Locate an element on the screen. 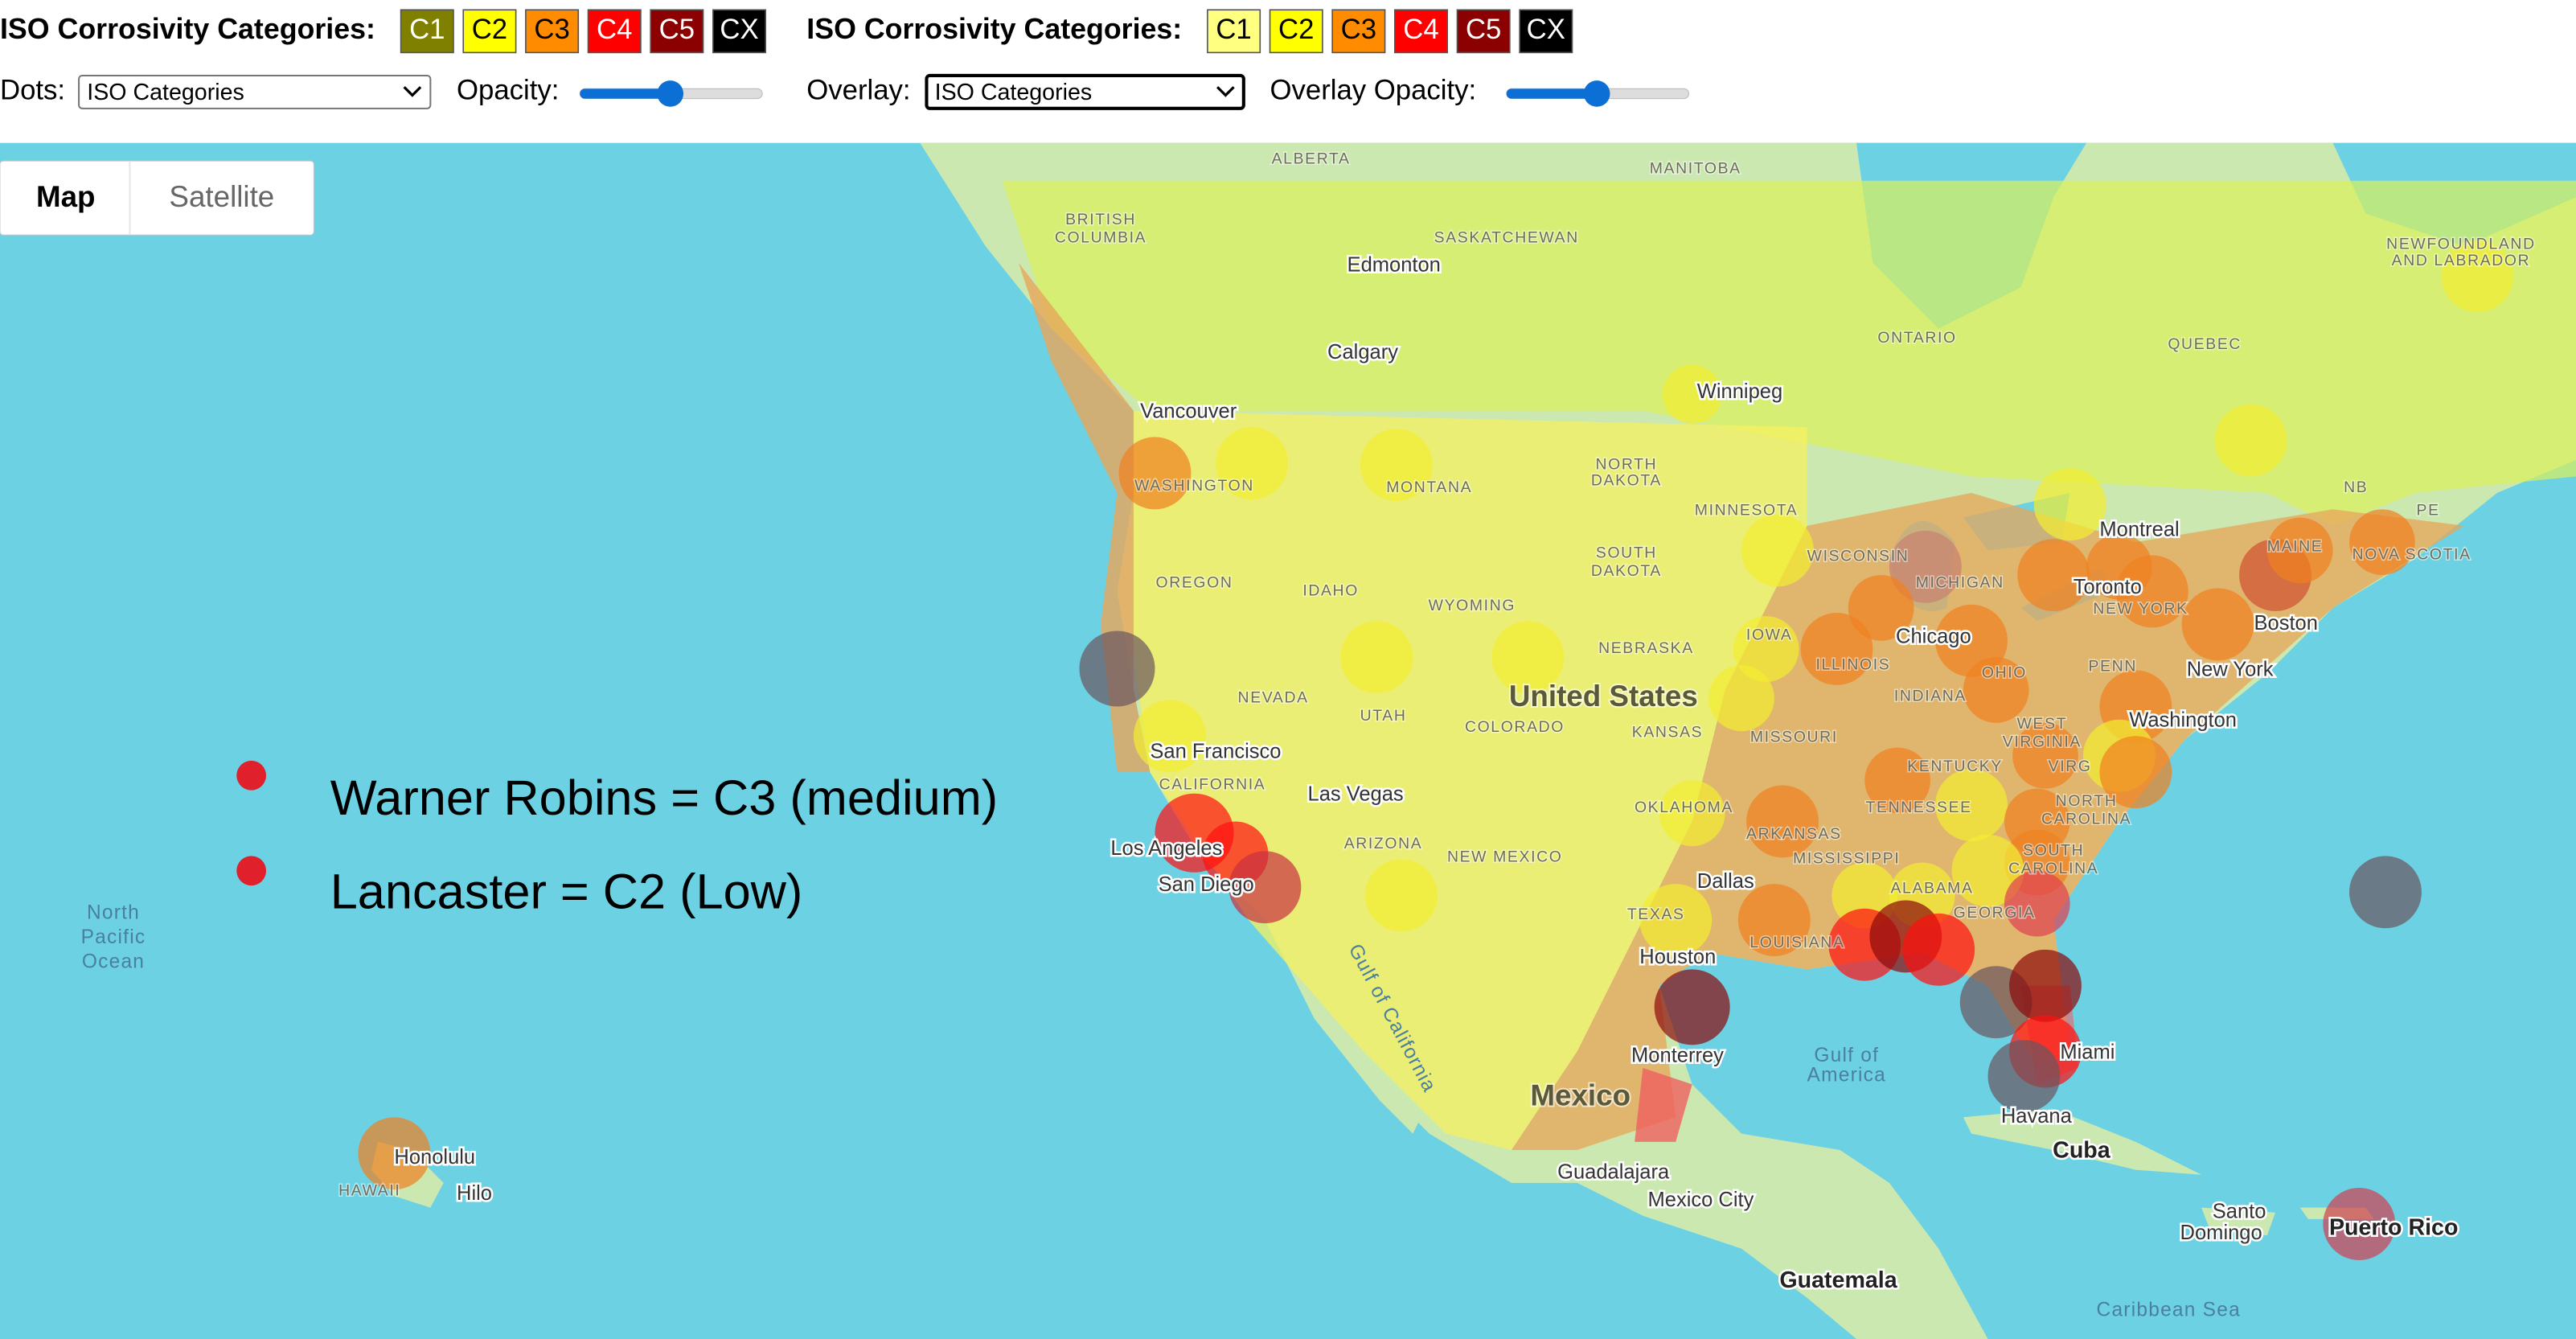  place-label: Monterrey is located at coordinates (1677, 1055).